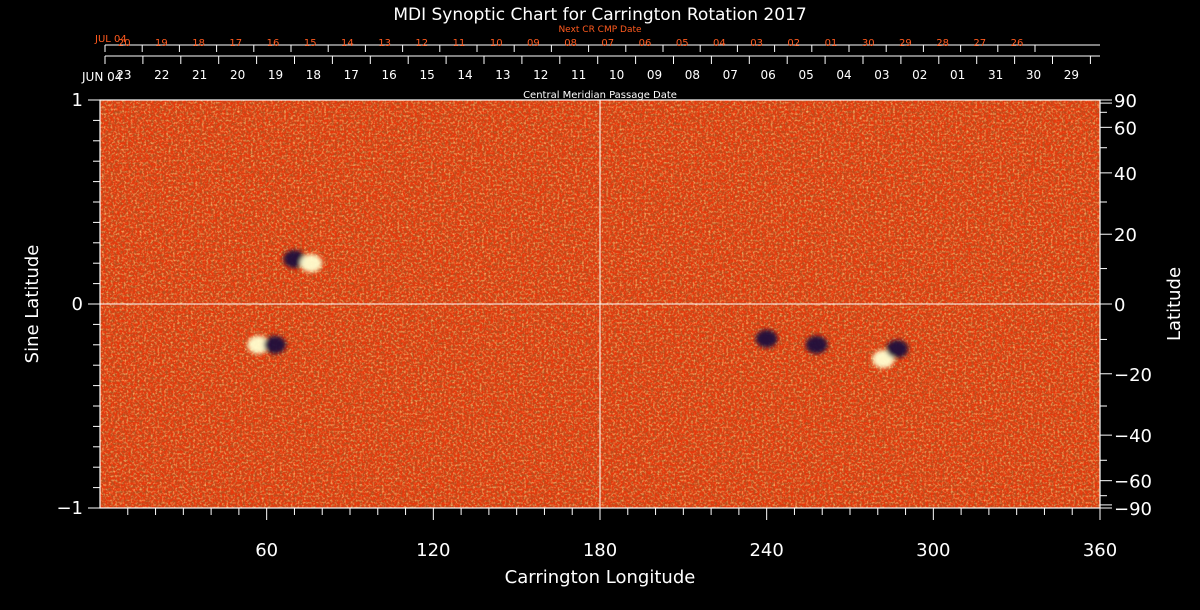  What do you see at coordinates (199, 75) in the screenshot?
I see `top-axis-tick-label: 21` at bounding box center [199, 75].